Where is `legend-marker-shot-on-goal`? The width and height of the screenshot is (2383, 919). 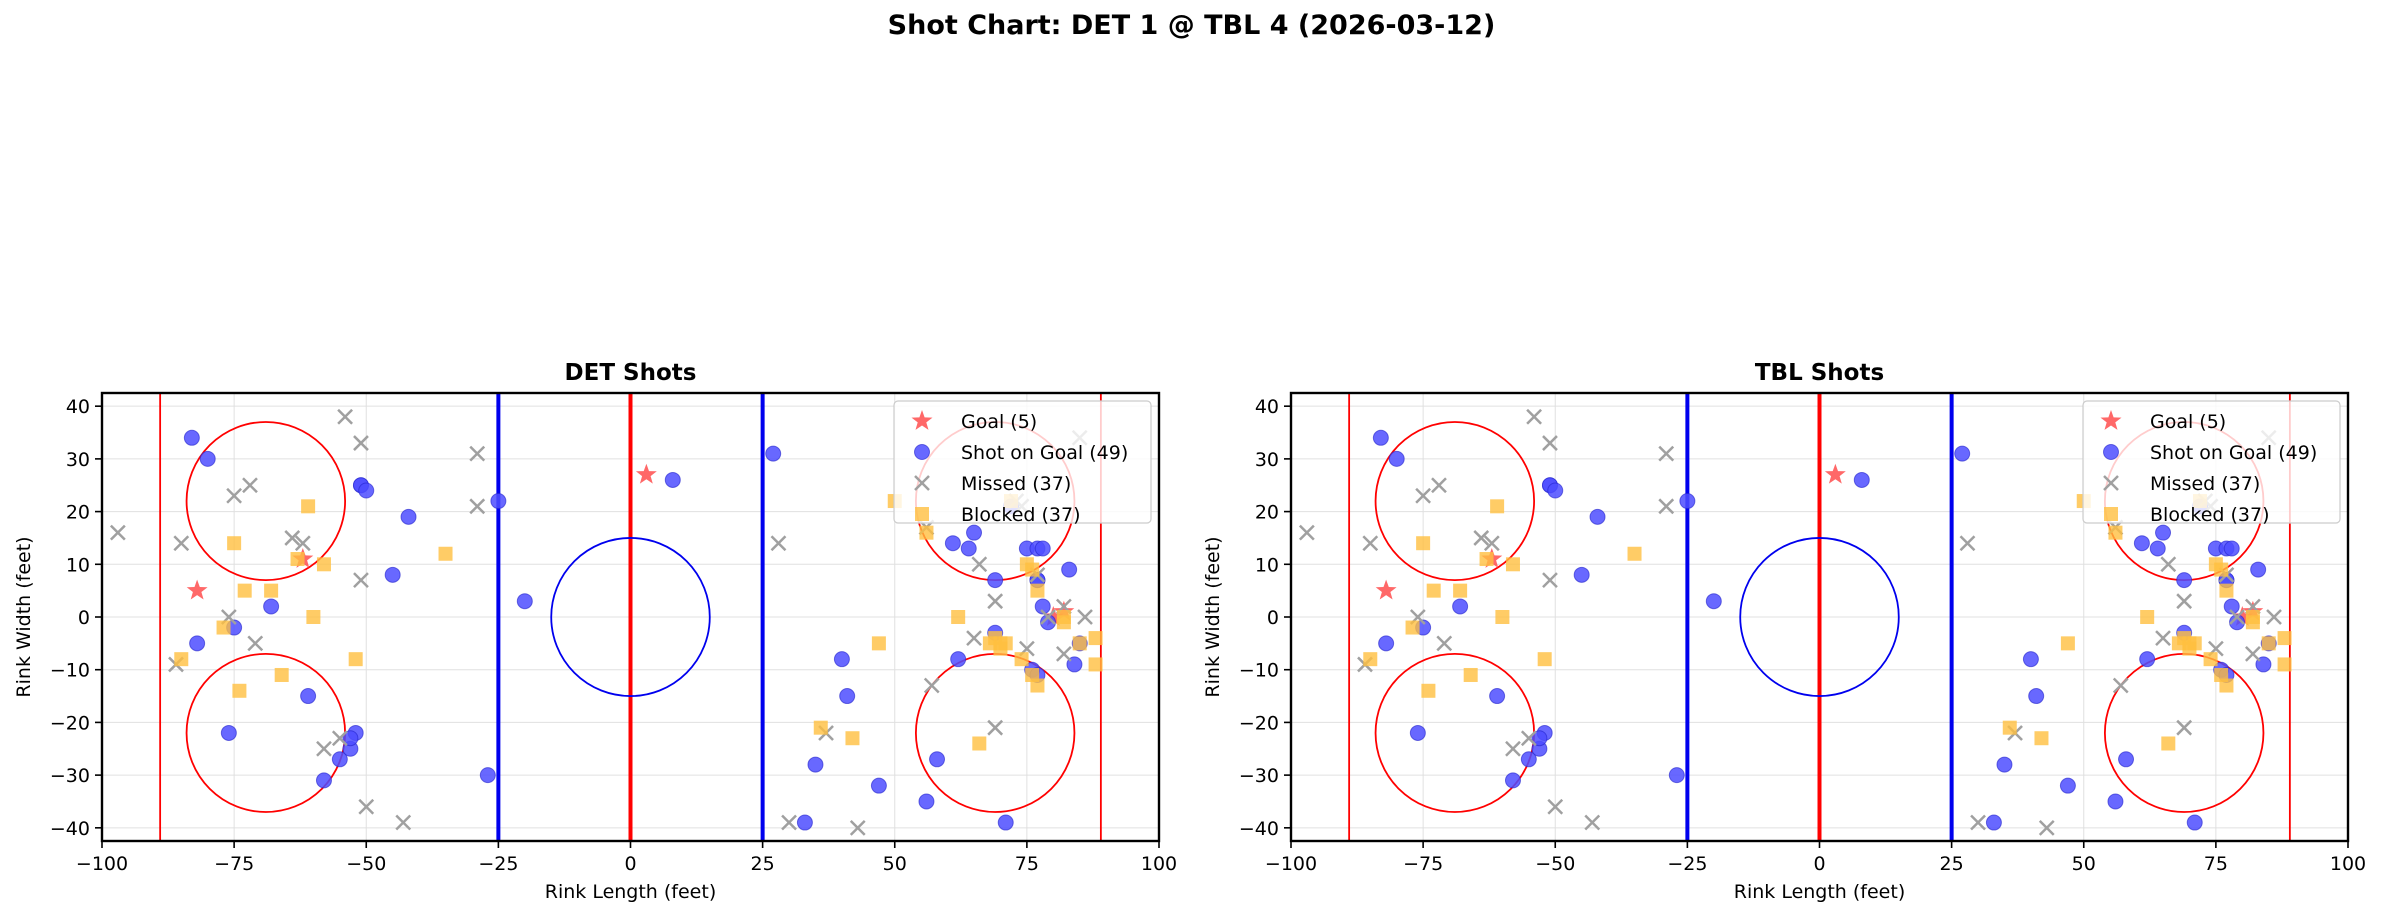
legend-marker-shot-on-goal is located at coordinates (922, 452).